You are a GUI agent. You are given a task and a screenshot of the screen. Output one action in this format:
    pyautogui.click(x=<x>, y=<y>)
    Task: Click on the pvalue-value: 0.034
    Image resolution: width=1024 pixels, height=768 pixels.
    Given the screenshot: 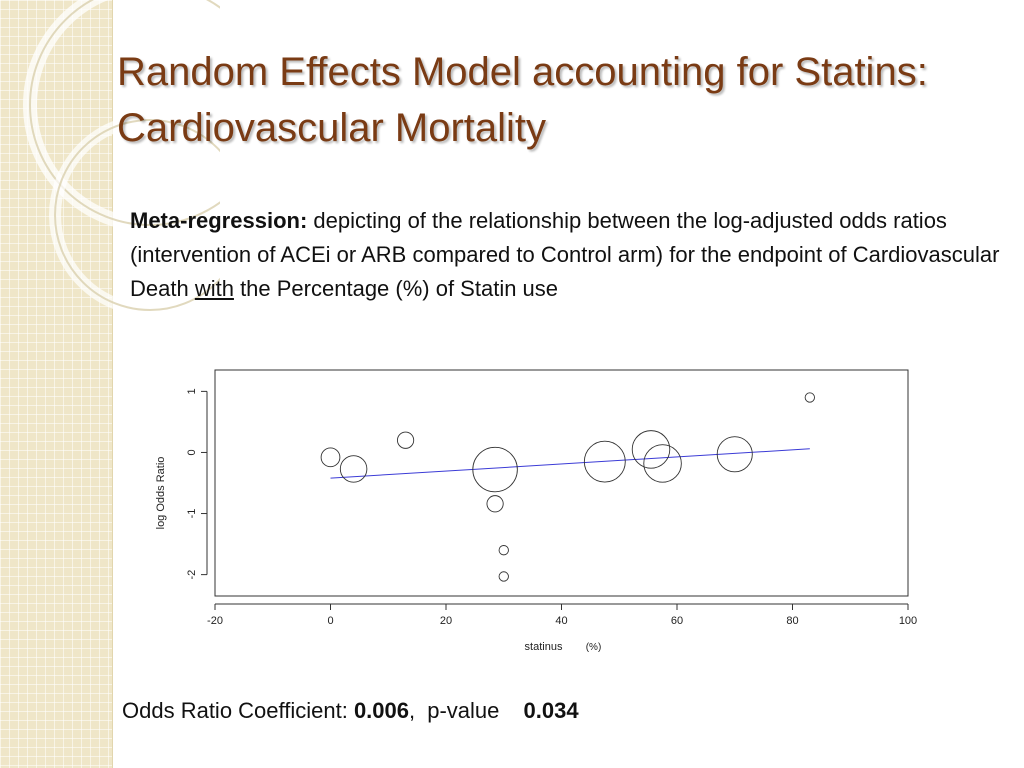 What is the action you would take?
    pyautogui.click(x=551, y=710)
    